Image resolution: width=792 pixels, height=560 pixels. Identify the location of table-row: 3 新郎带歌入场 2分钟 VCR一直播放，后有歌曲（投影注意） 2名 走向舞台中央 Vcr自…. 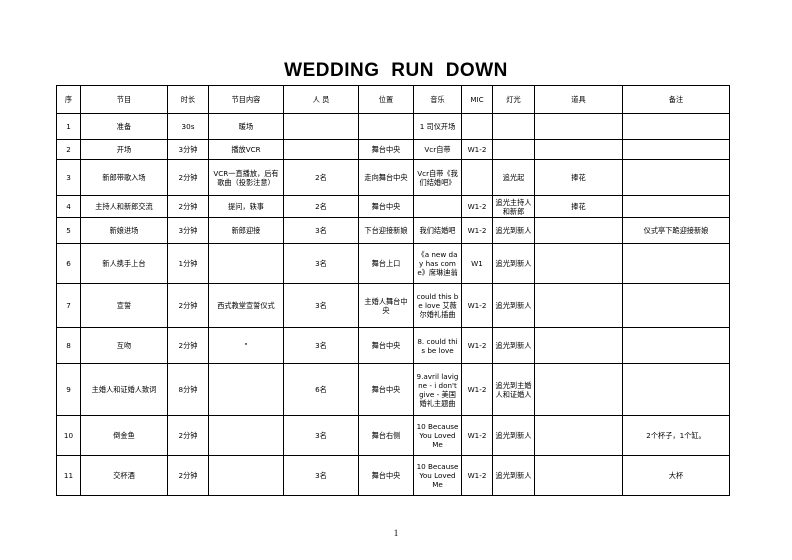
(393, 177).